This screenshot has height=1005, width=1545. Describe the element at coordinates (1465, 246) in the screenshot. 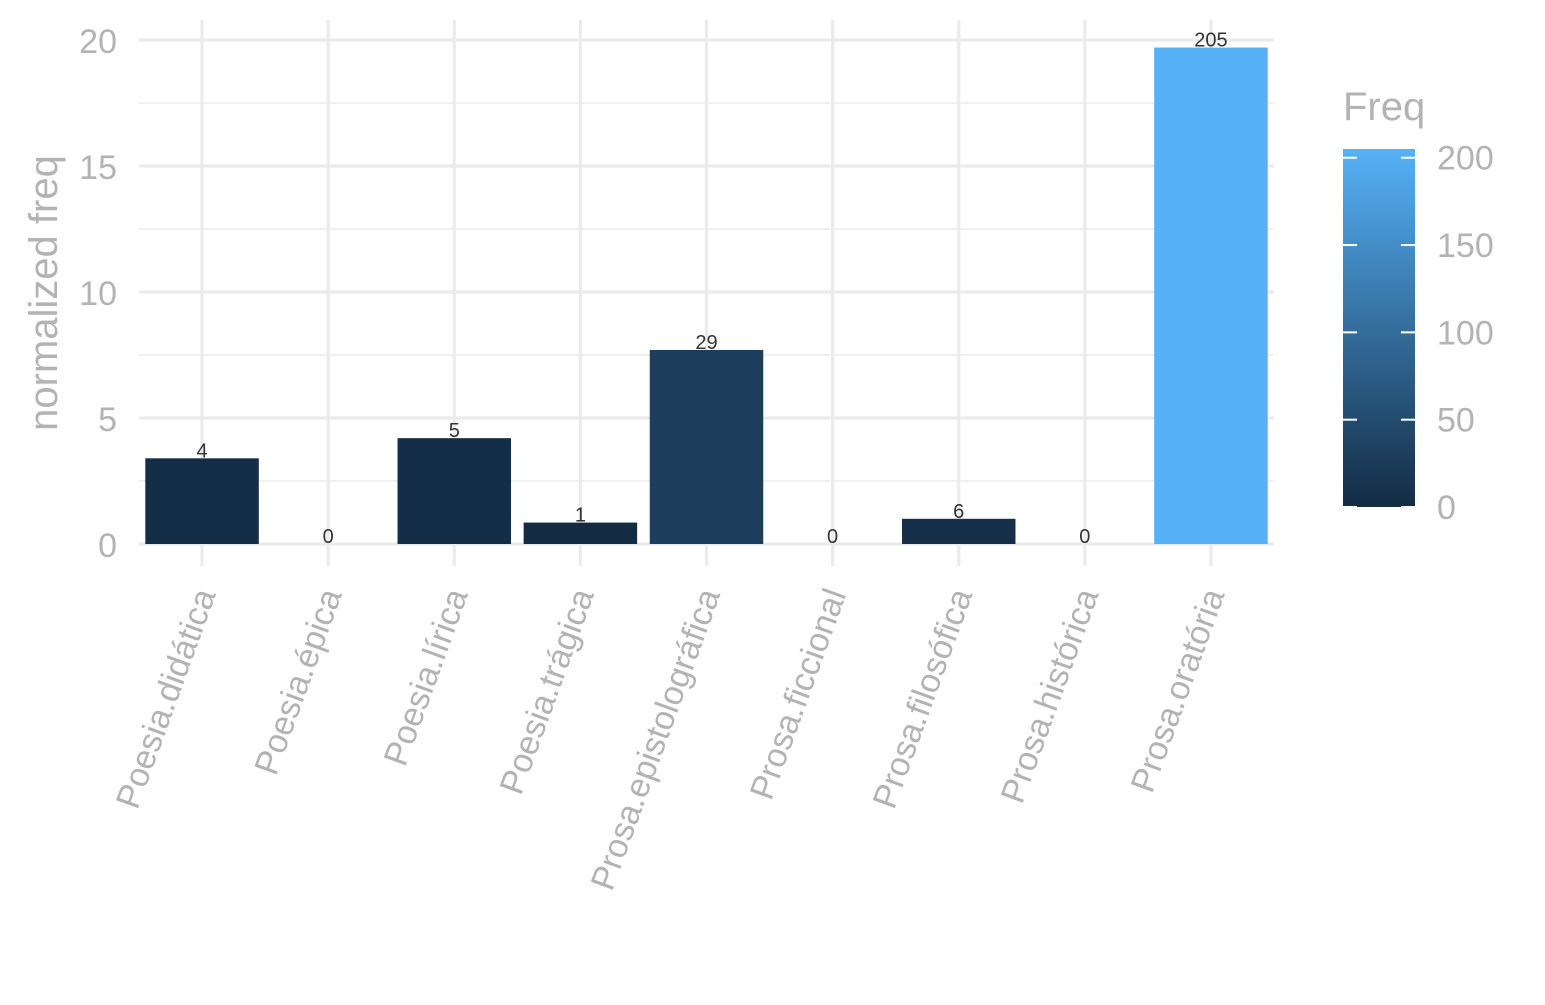

I see `legend-tick-label: 150` at that location.